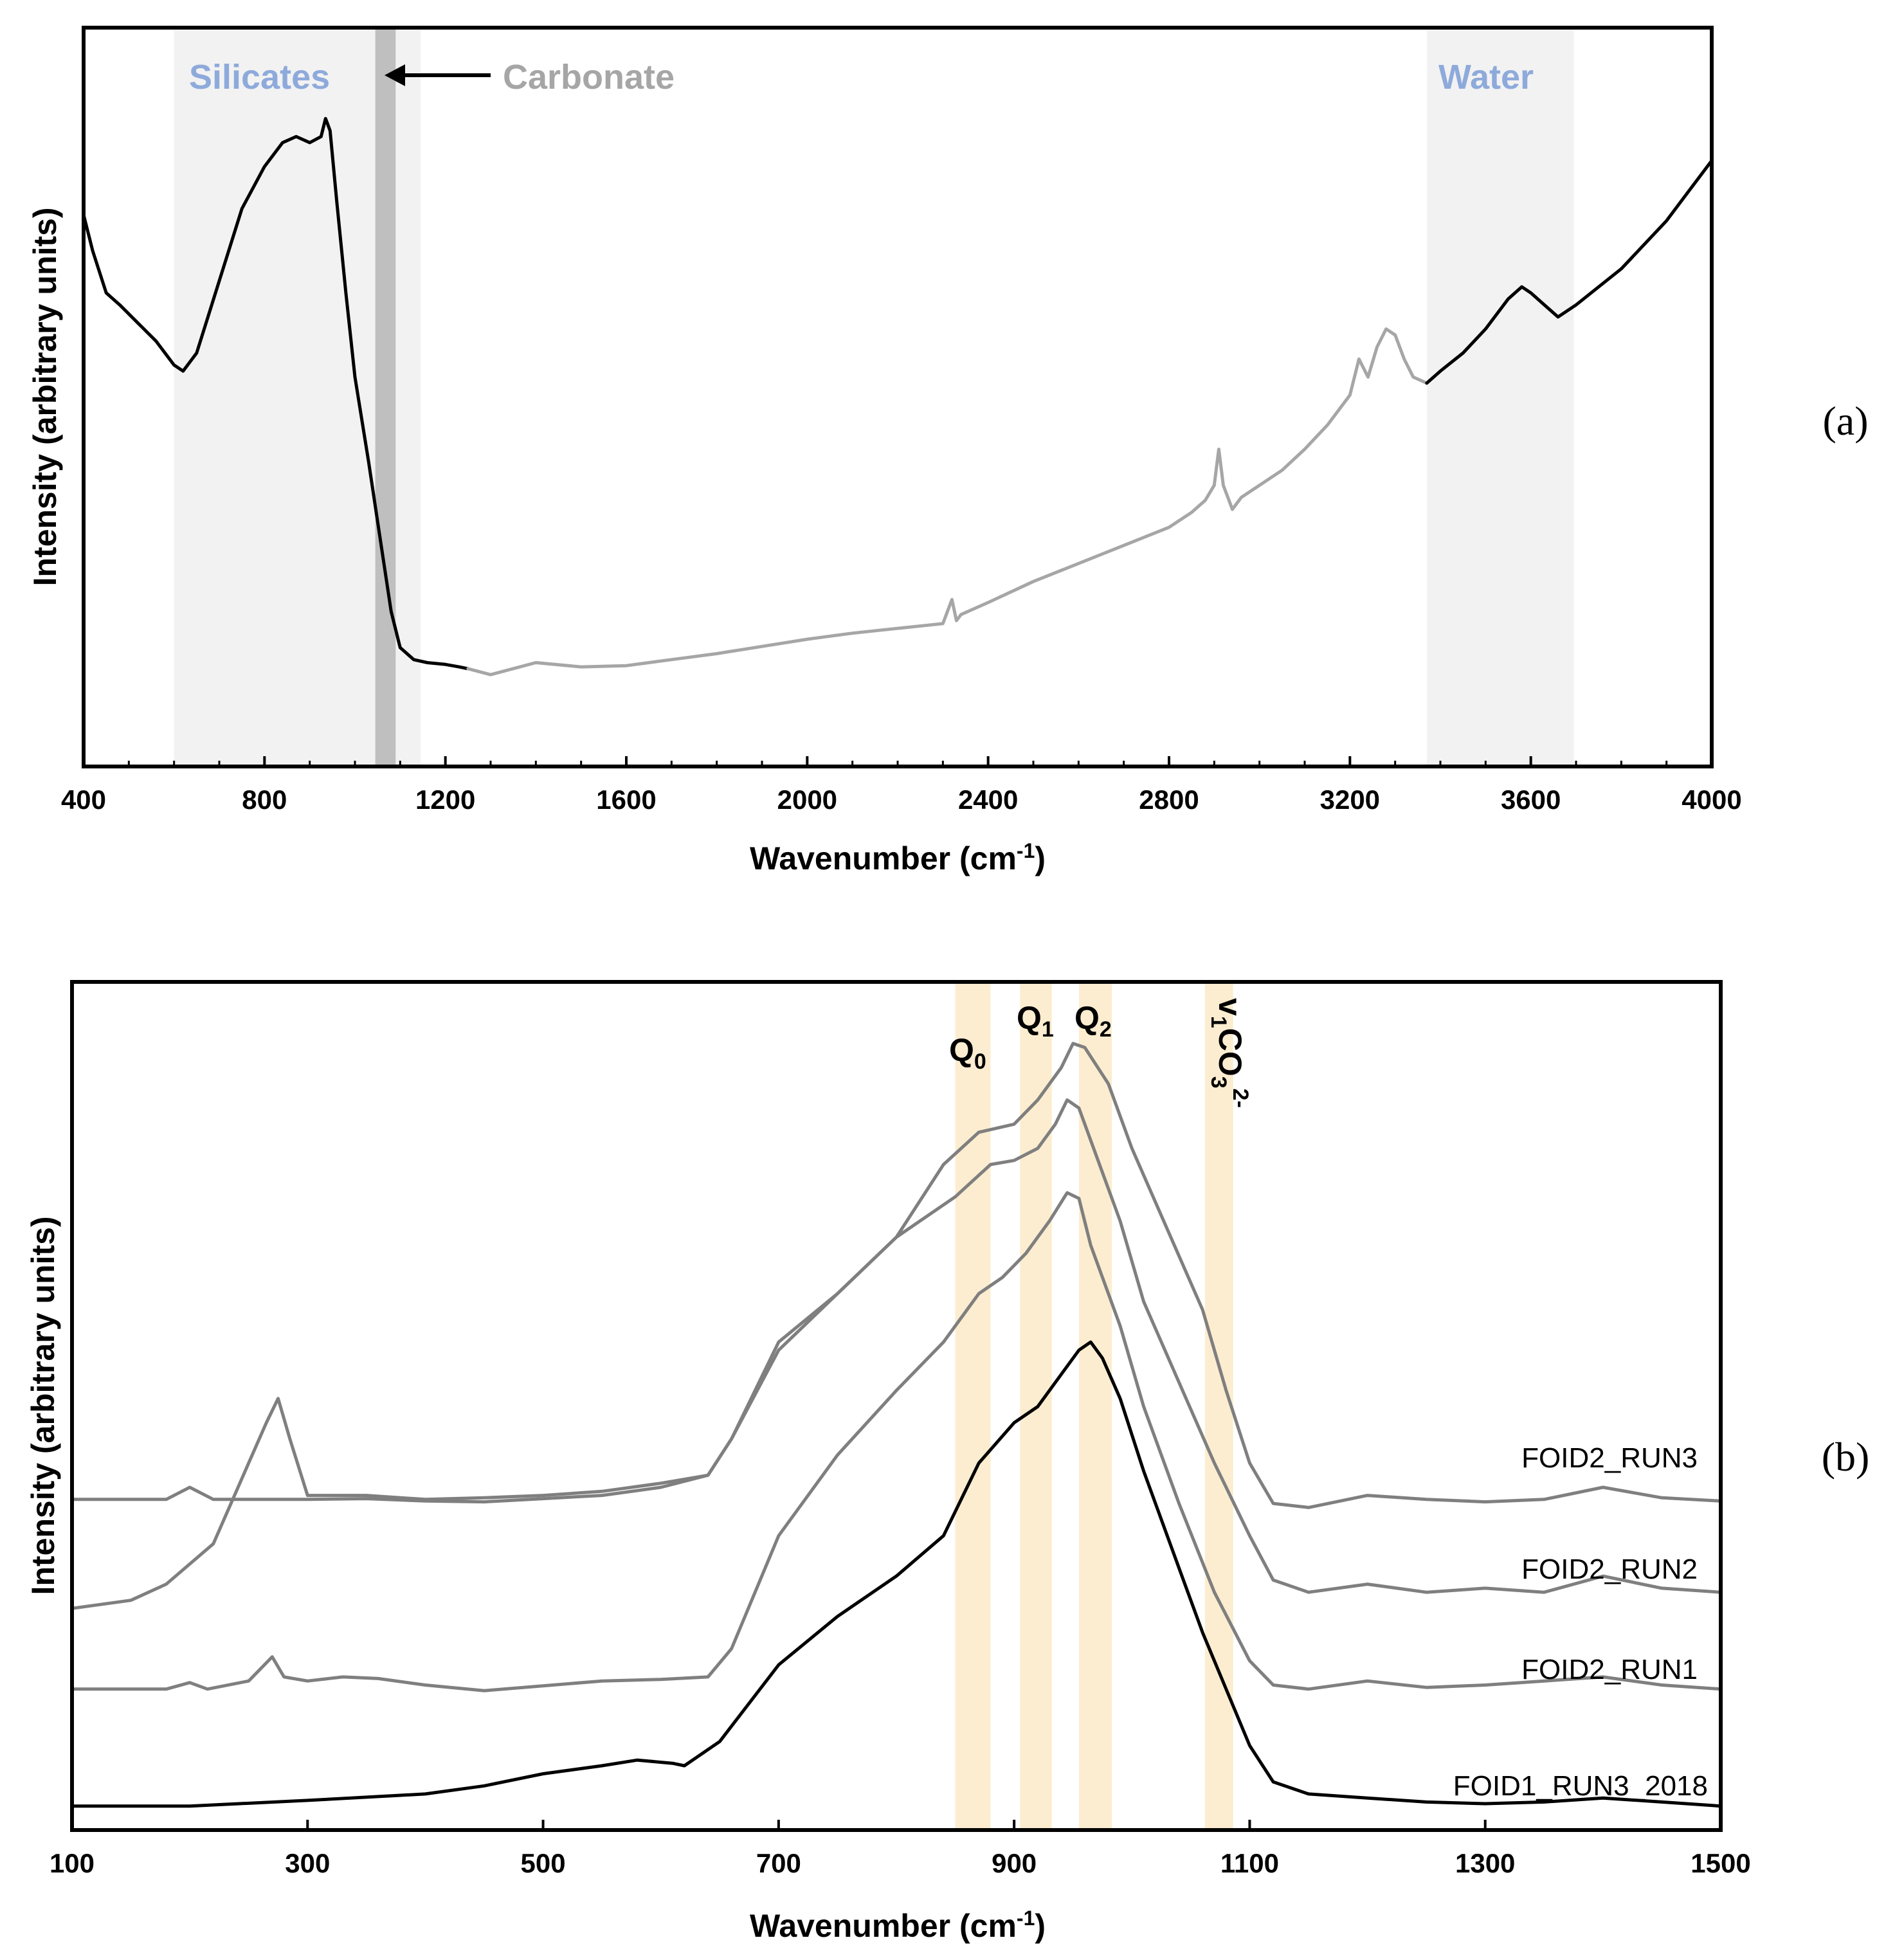 The image size is (1904, 1958). What do you see at coordinates (901, 785) in the screenshot?
I see `a-ticks: 400 800 1200 1600 2000 2400 2800 3200 3600 4000` at bounding box center [901, 785].